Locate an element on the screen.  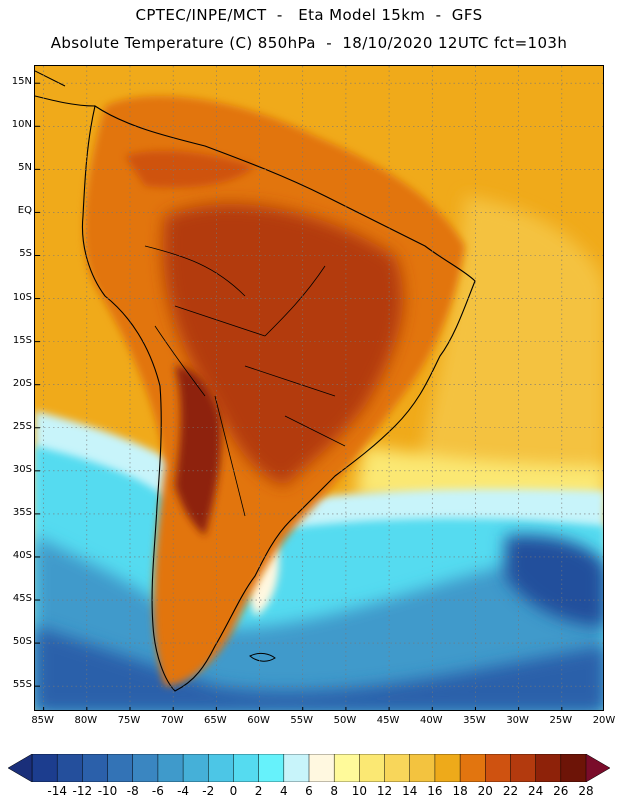
longitude-label: 35W is located at coordinates (474, 720).